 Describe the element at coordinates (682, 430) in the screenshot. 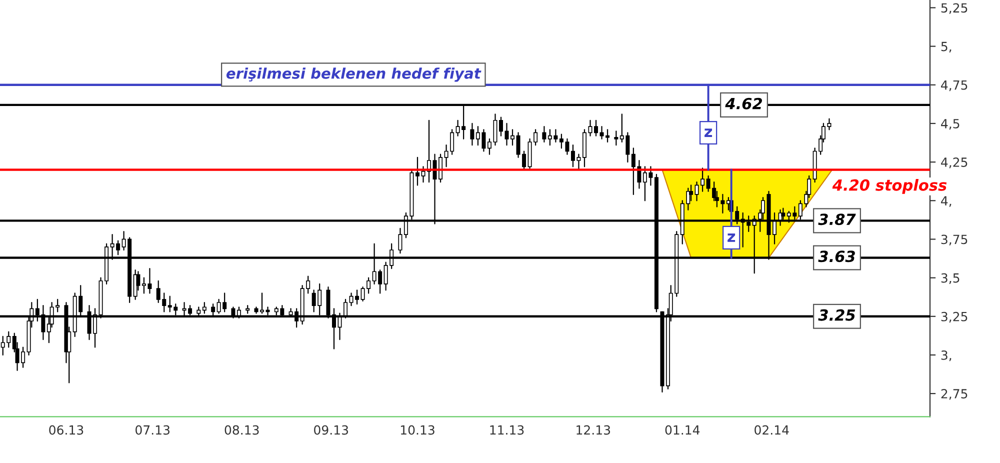

I see `x-tick-label: 01.14` at that location.